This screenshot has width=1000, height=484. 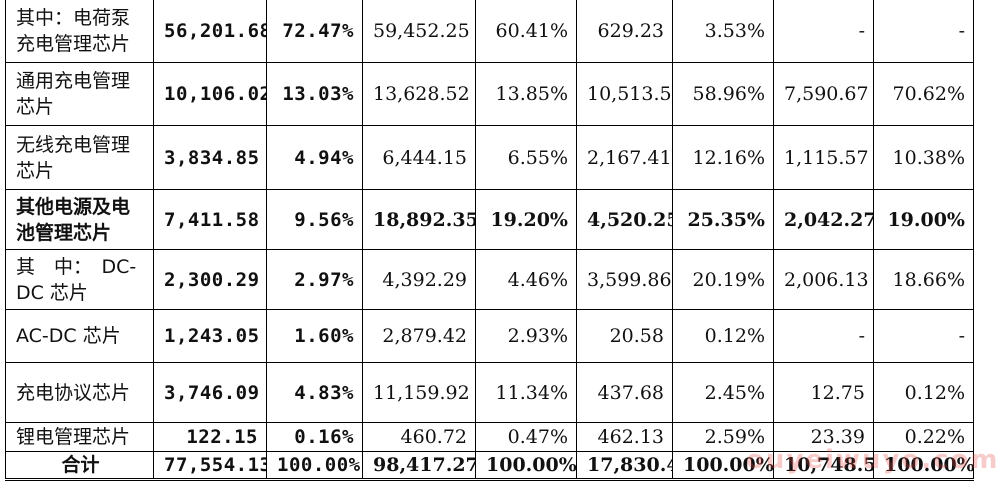 I want to click on cell-share: 4.83%, so click(x=314, y=392).